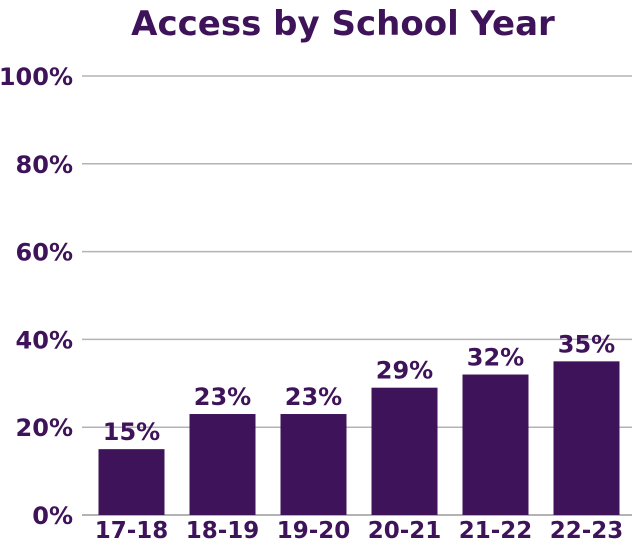 The image size is (635, 549). I want to click on x-tick-label: 22-23, so click(587, 531).